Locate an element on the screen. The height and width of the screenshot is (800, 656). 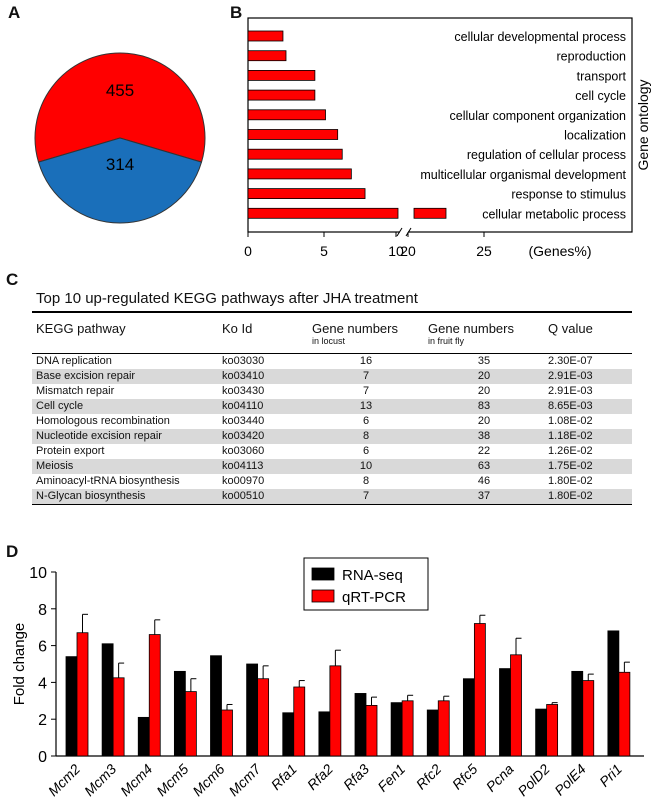
table-cell: 2.30E-07 is located at coordinates (570, 361).